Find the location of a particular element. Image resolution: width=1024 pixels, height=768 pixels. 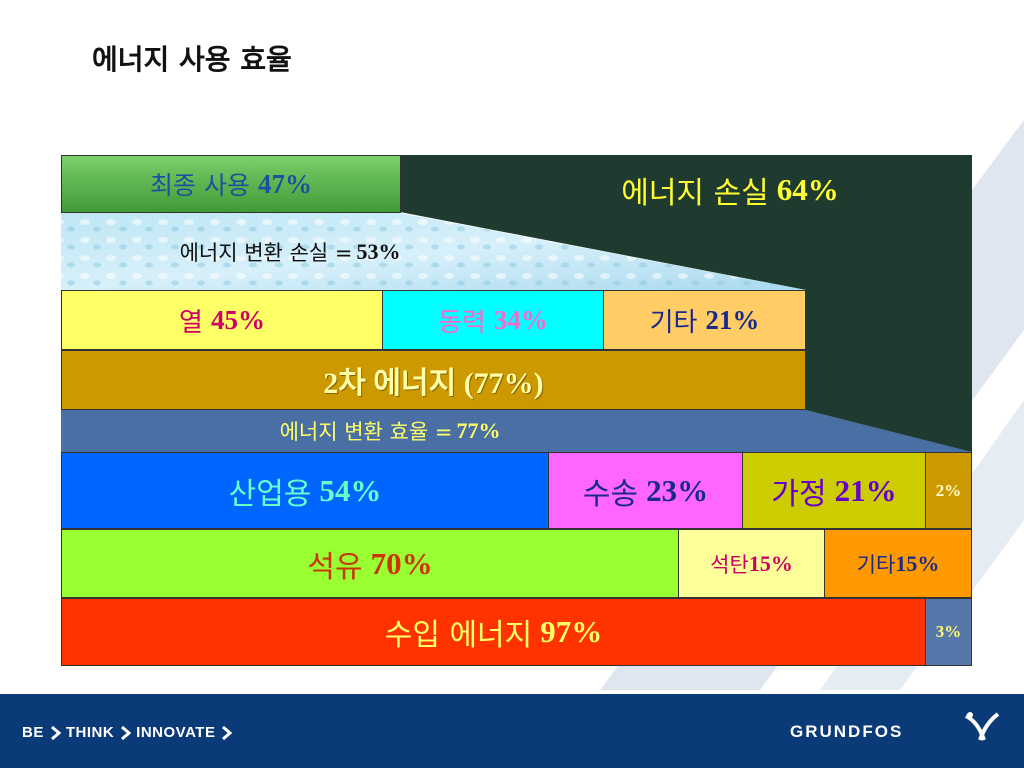

brand-name: GRUNDFOS is located at coordinates (847, 731).